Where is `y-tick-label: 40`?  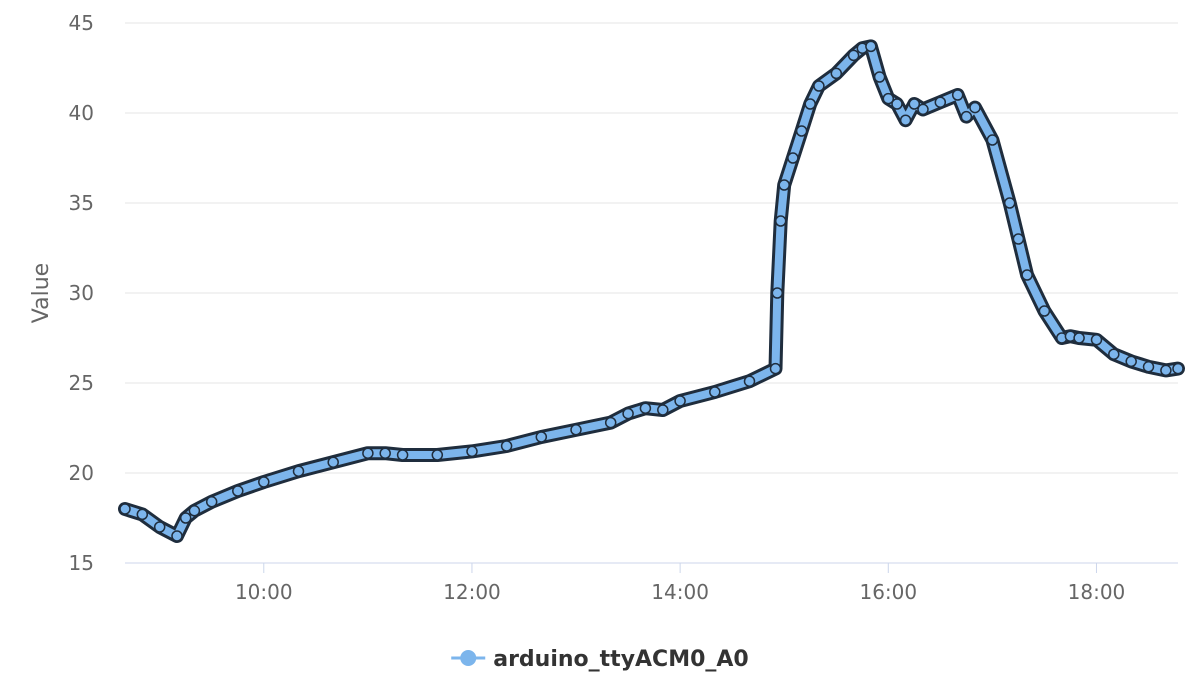
y-tick-label: 40 is located at coordinates (81, 113).